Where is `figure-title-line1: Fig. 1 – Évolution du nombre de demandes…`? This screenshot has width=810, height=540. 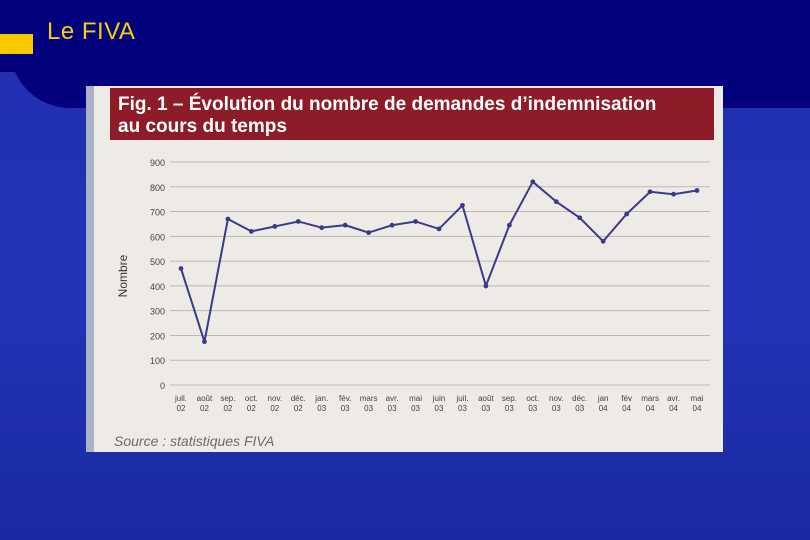 figure-title-line1: Fig. 1 – Évolution du nombre de demandes… is located at coordinates (387, 104).